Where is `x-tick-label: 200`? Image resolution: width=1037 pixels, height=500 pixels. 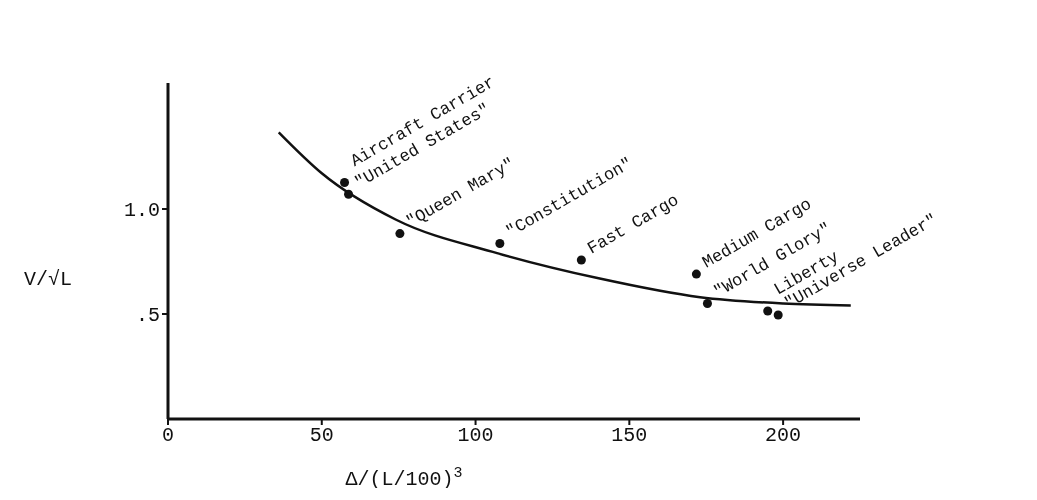
x-tick-label: 200 is located at coordinates (783, 436).